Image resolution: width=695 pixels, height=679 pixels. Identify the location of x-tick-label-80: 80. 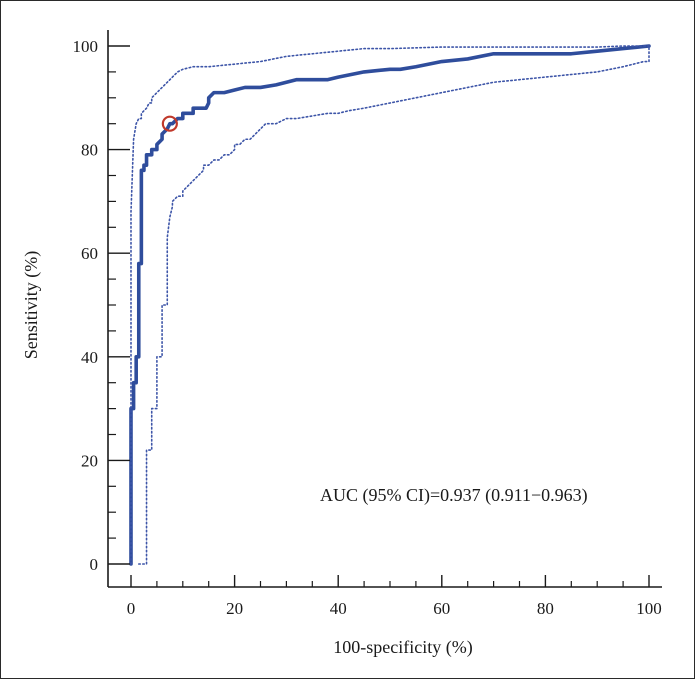
(545, 608).